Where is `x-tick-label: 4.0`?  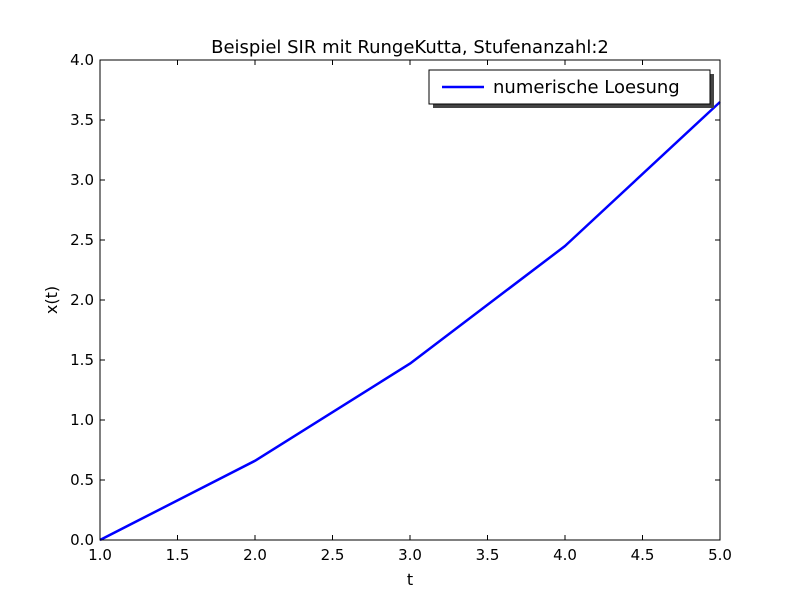 x-tick-label: 4.0 is located at coordinates (565, 555).